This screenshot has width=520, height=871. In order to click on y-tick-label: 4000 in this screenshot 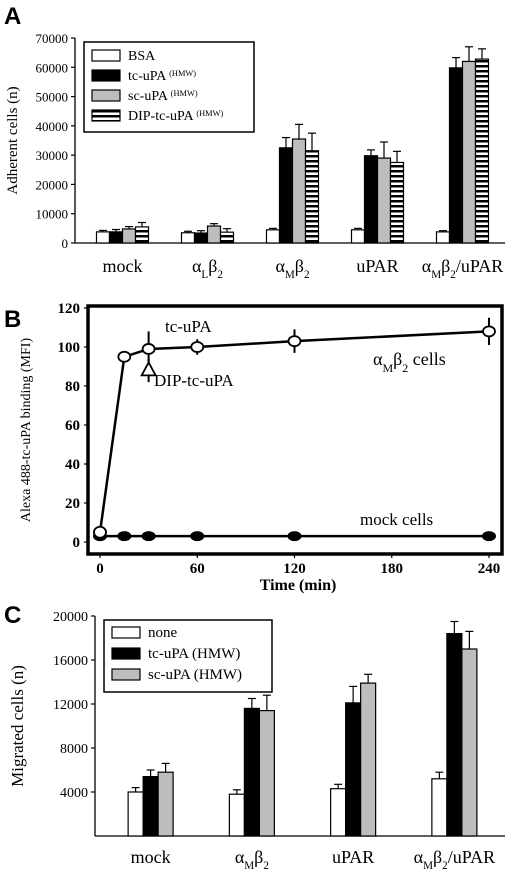, I will do `click(74, 793)`.